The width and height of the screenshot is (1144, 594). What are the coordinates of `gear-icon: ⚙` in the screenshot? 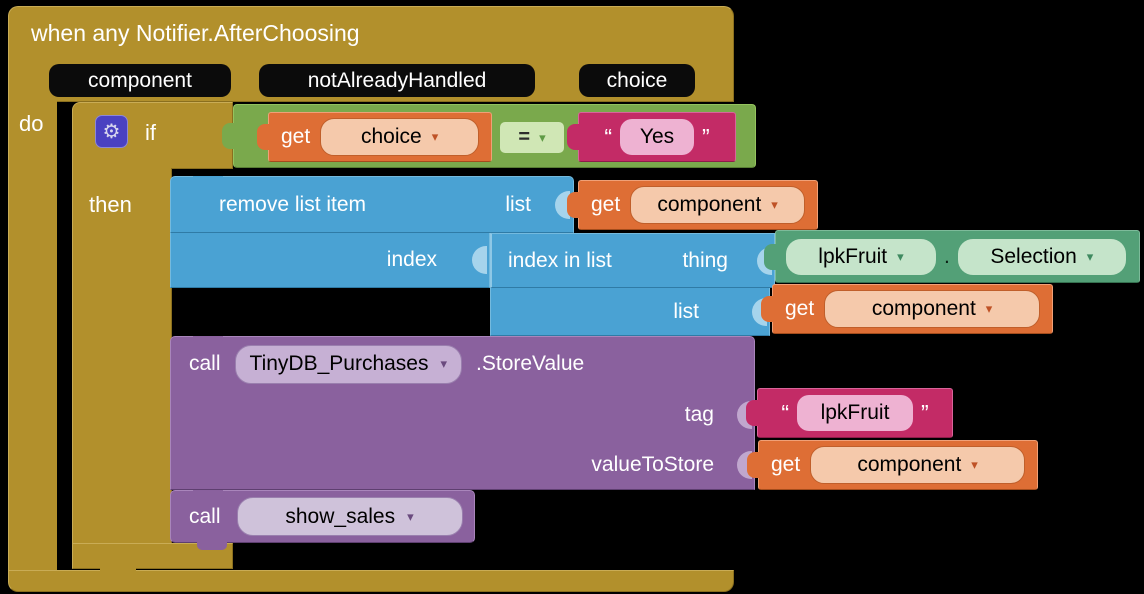 It's located at (111, 131).